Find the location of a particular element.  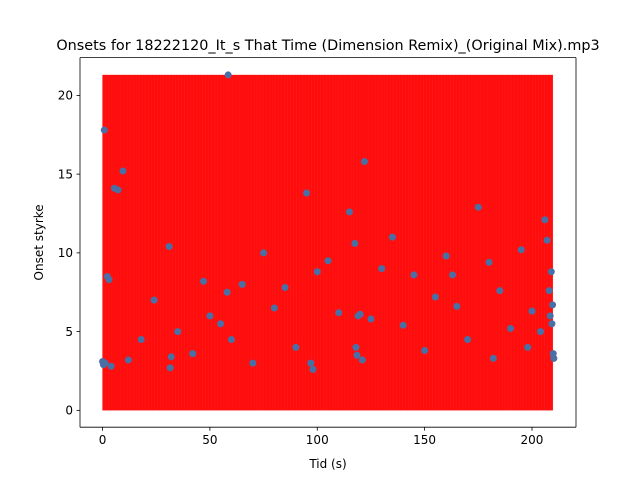

y-axis-label: Onset styrke is located at coordinates (39, 242).